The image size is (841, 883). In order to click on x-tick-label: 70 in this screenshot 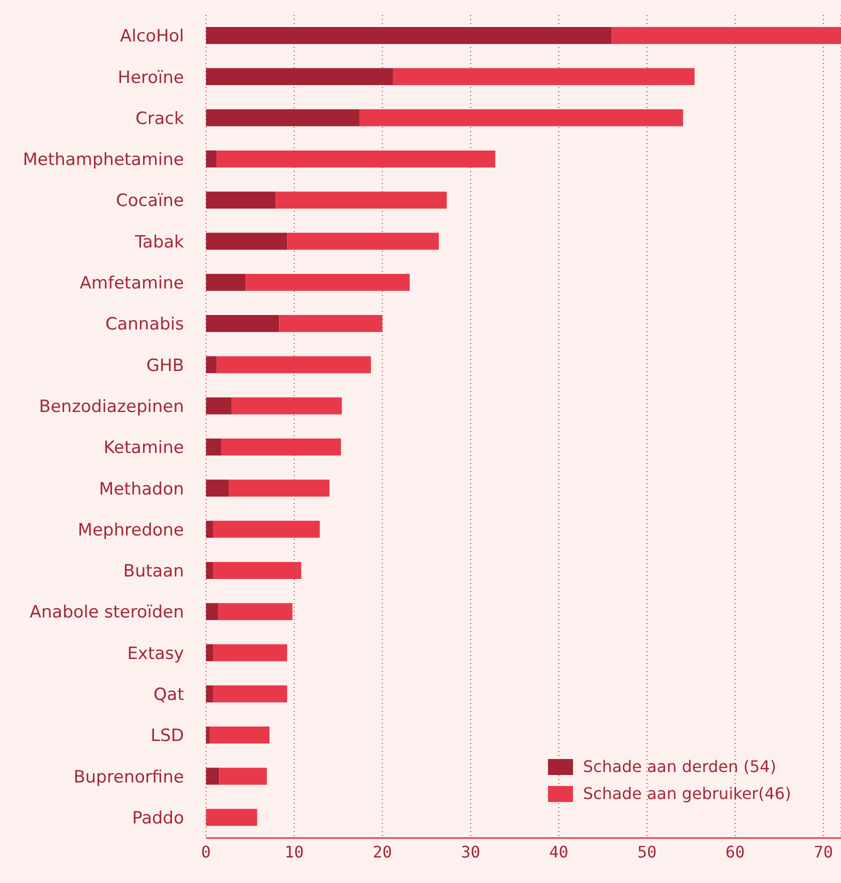, I will do `click(823, 852)`.